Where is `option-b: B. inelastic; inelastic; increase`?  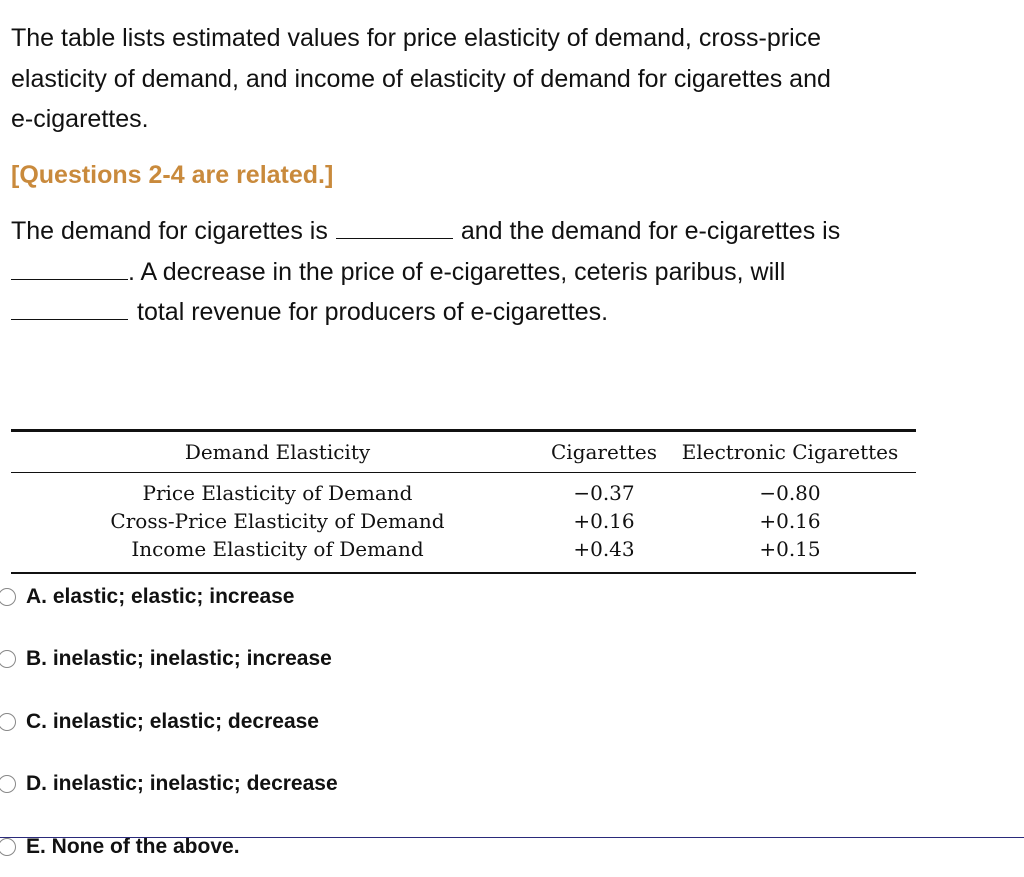
option-b: B. inelastic; inelastic; increase is located at coordinates (166, 659).